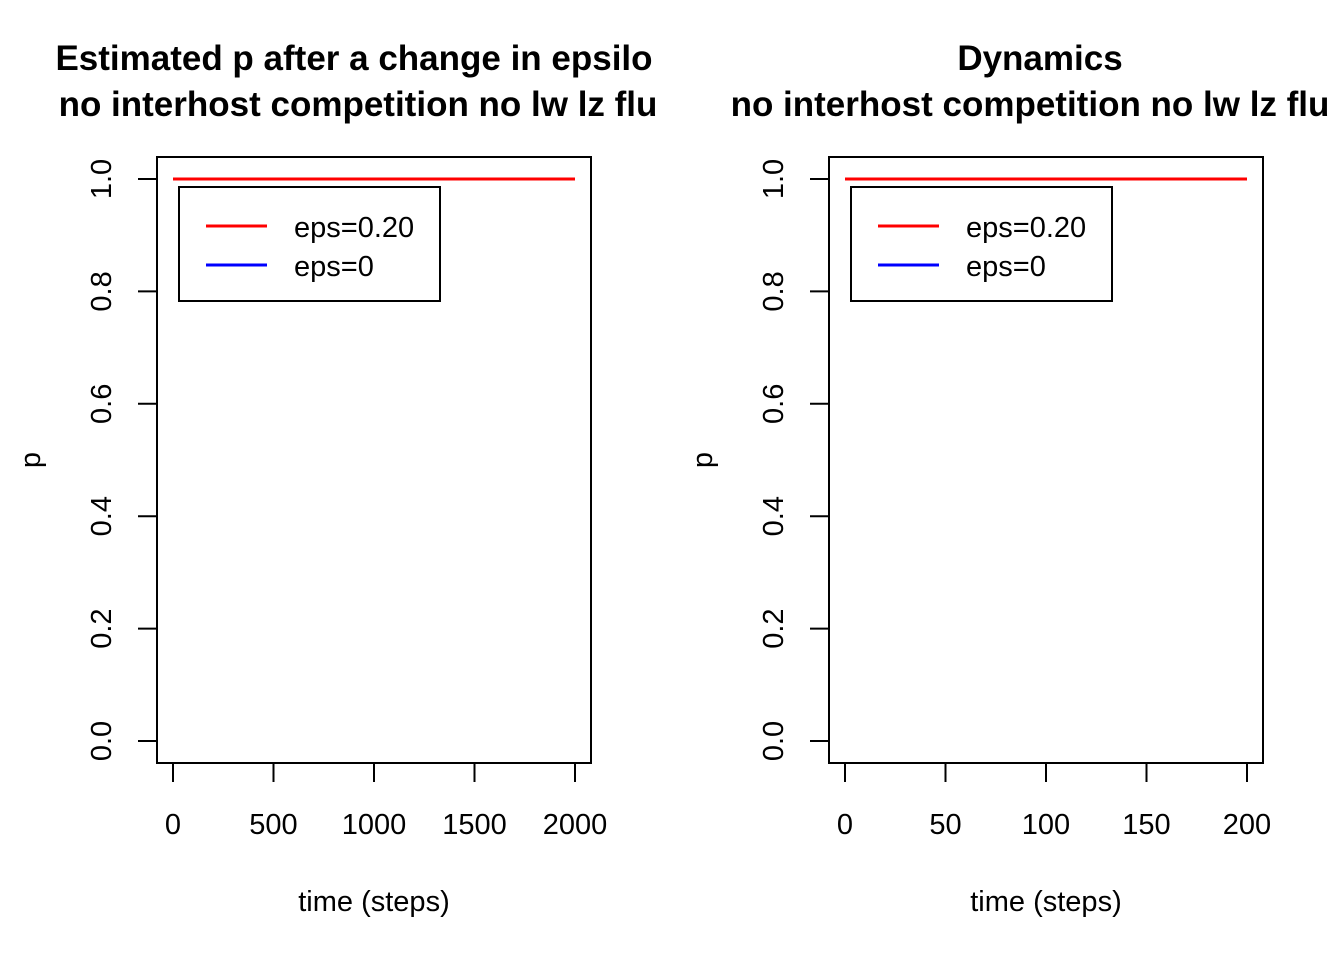 The image size is (1344, 960). Describe the element at coordinates (575, 825) in the screenshot. I see `x-tick-label: 2000` at that location.